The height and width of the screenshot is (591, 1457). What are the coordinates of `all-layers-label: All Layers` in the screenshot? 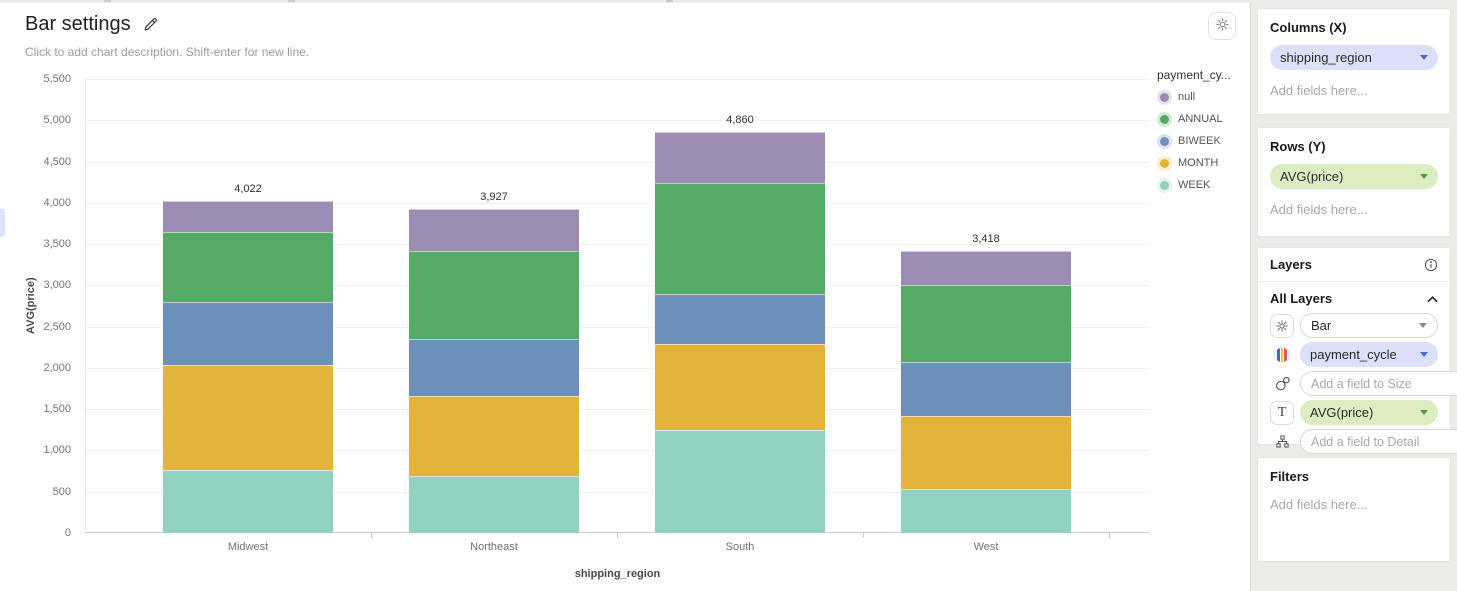 It's located at (1301, 298).